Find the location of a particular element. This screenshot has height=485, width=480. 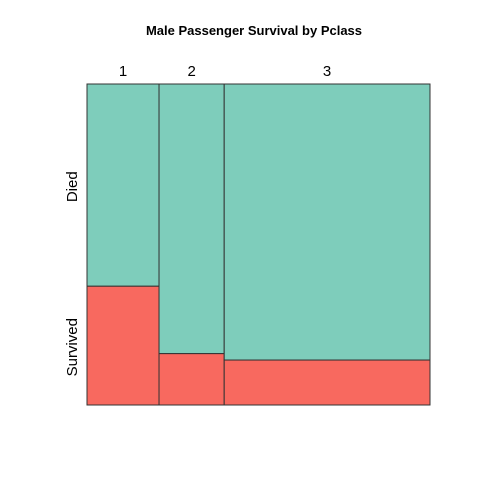

column-label-2: 2 is located at coordinates (191, 71).